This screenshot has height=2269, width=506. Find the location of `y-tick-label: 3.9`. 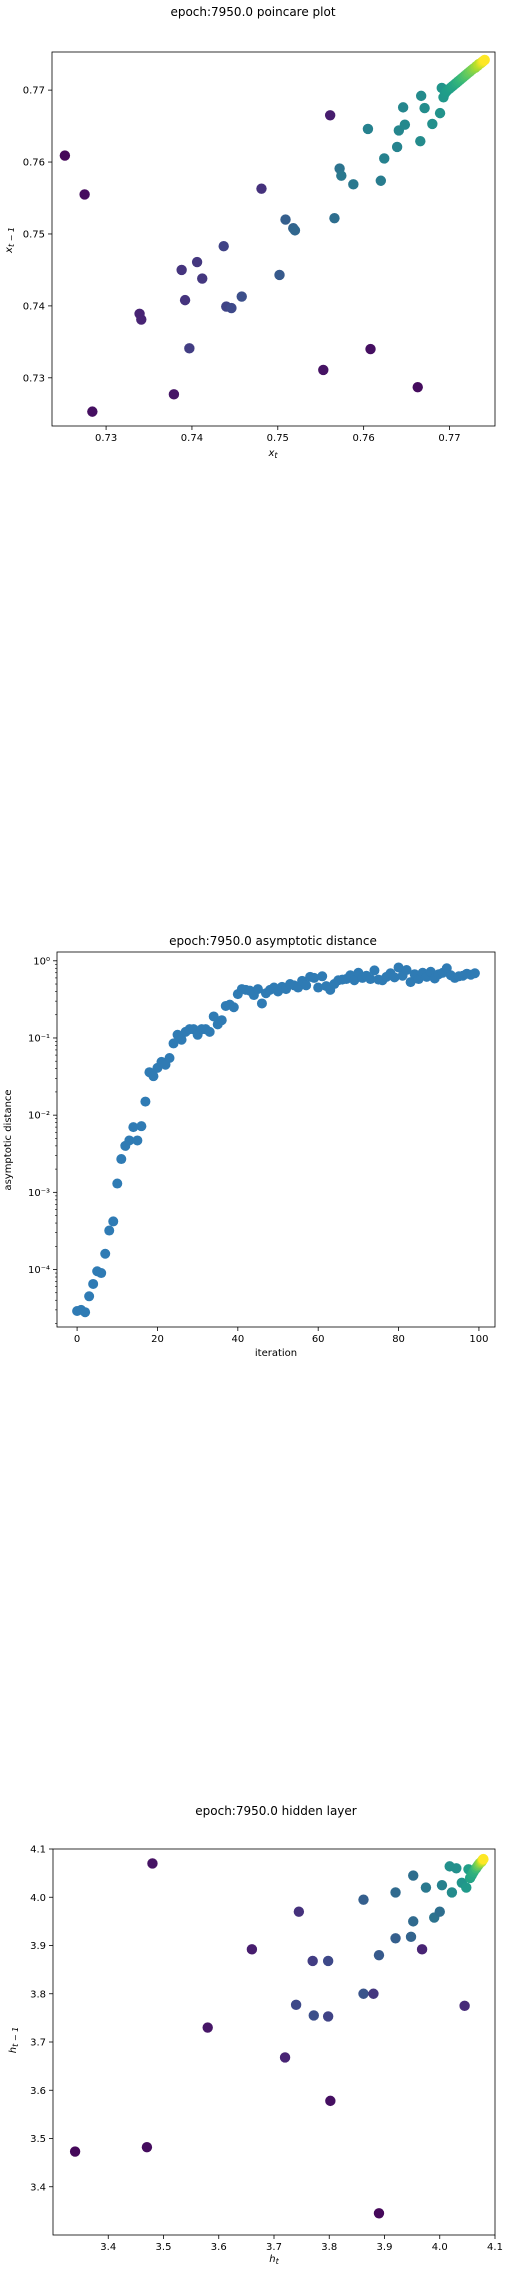

y-tick-label: 3.9 is located at coordinates (38, 1946).